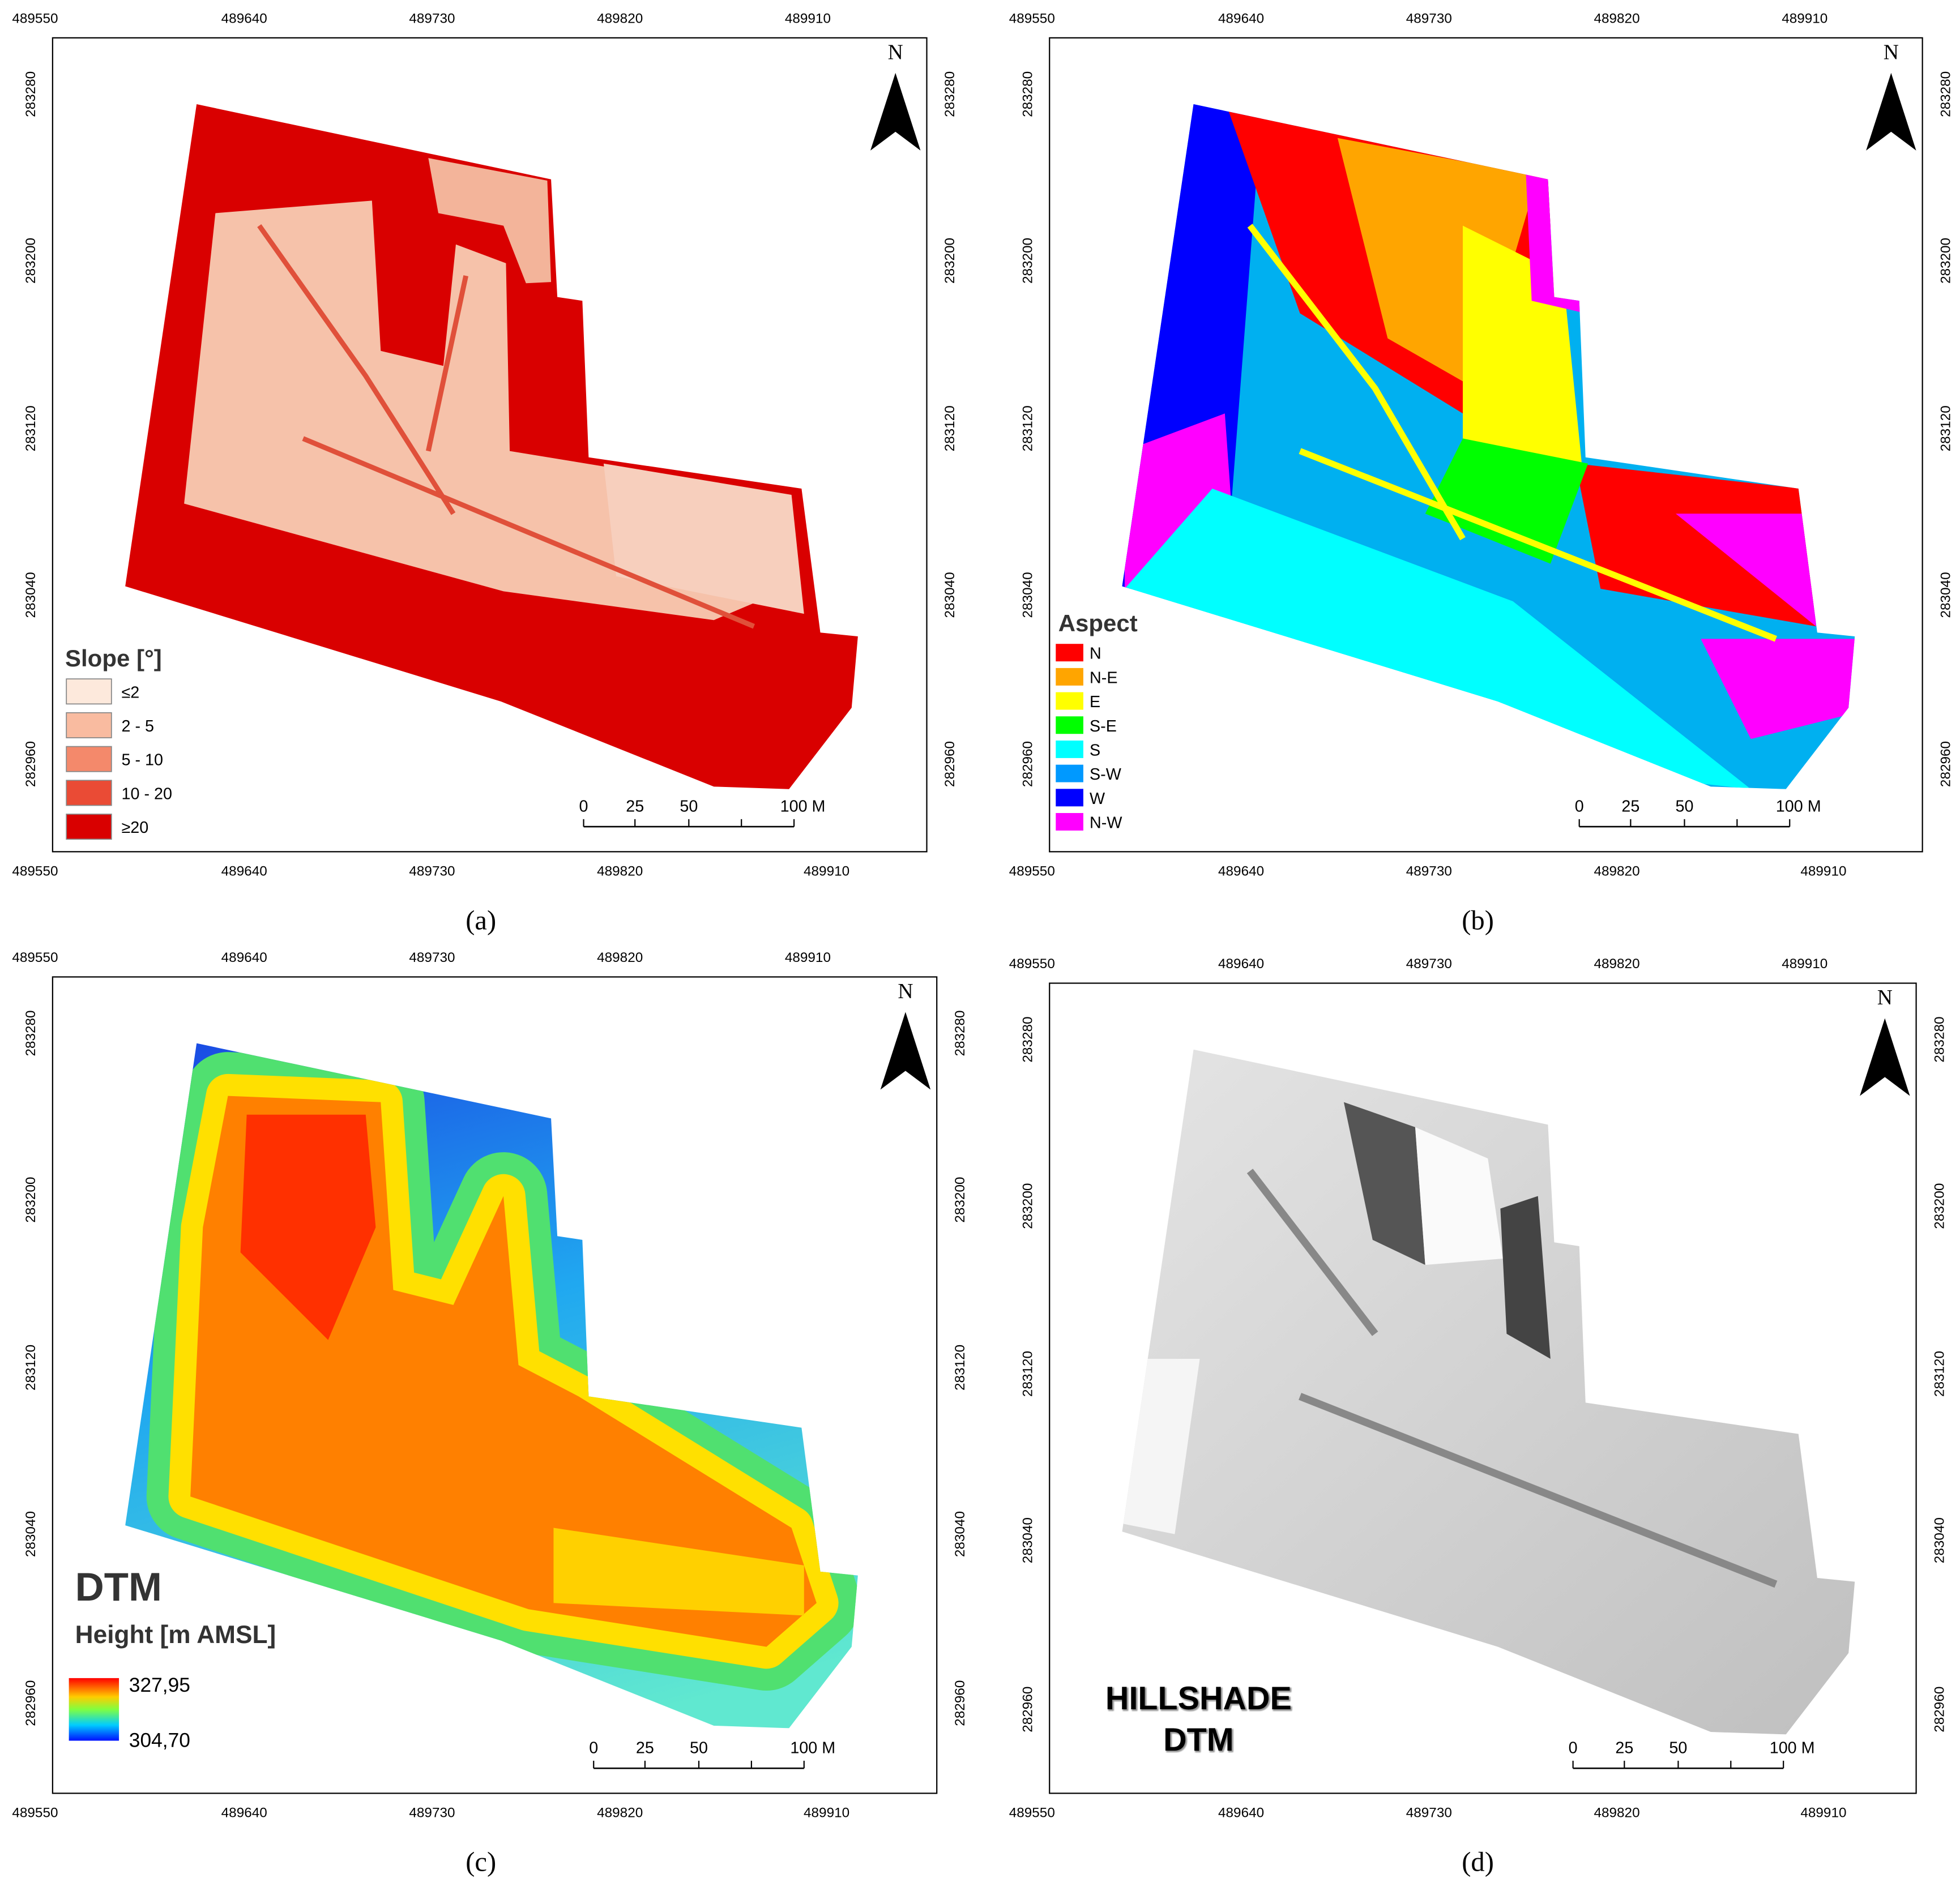  I want to click on panel-caption: (c), so click(481, 1861).